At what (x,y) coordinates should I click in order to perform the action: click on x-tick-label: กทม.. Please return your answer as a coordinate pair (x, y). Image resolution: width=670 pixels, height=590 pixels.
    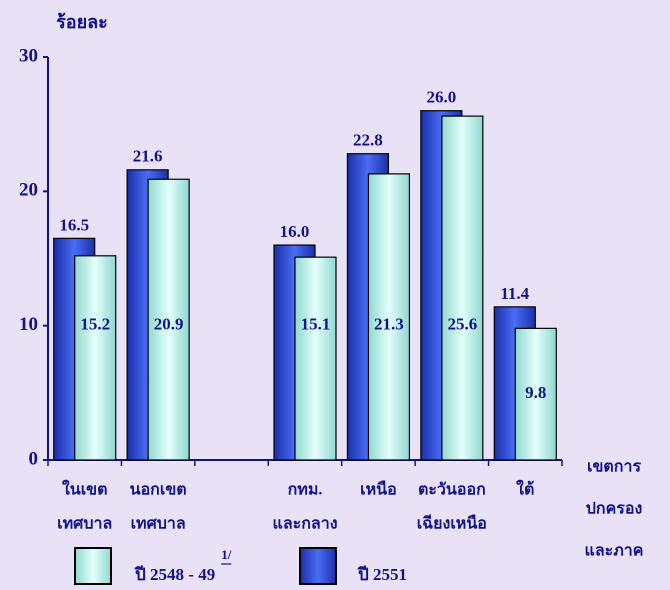
    Looking at the image, I should click on (305, 490).